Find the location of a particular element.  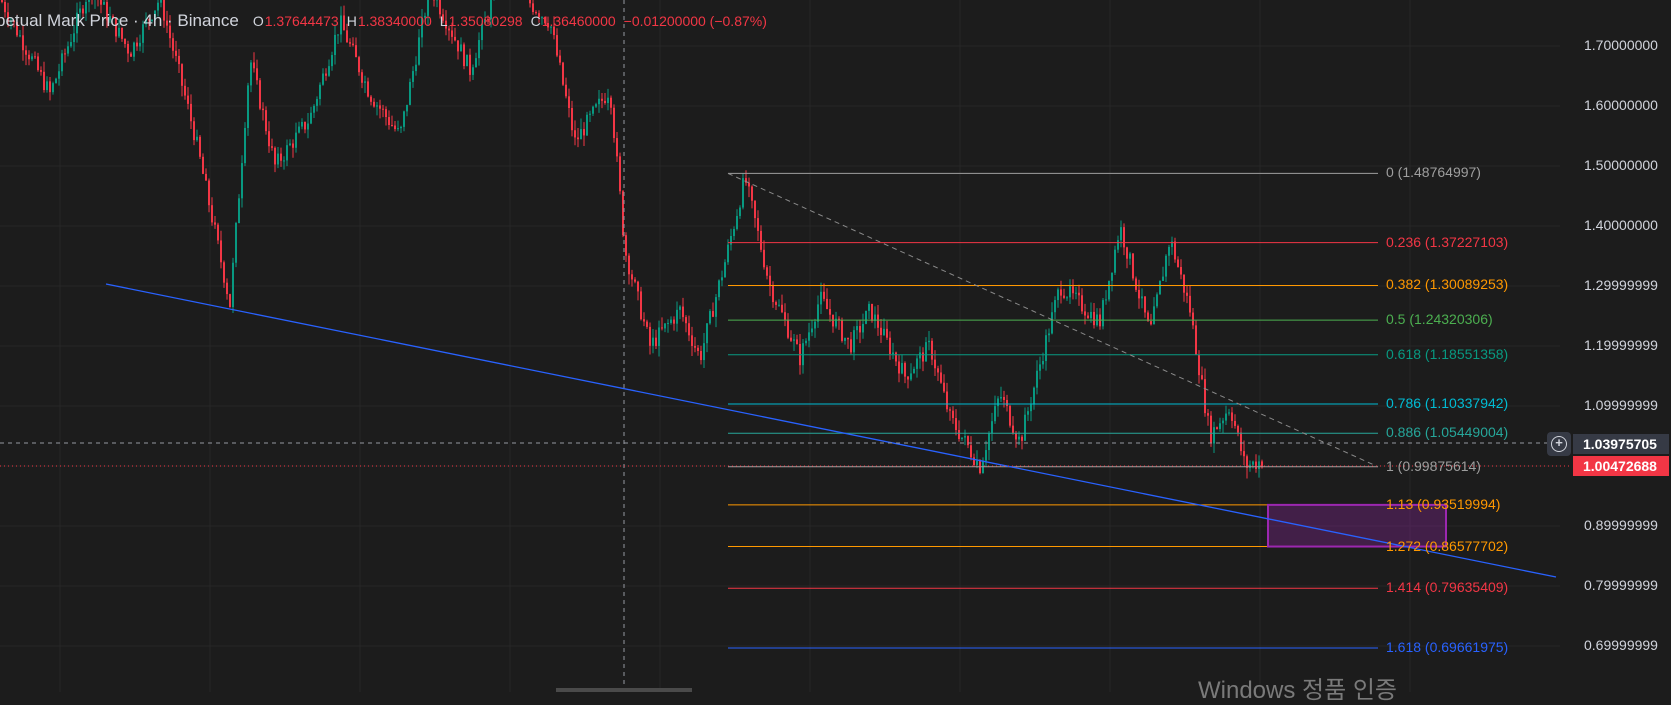

last-price-tag: 1.00472688 is located at coordinates (1621, 466).